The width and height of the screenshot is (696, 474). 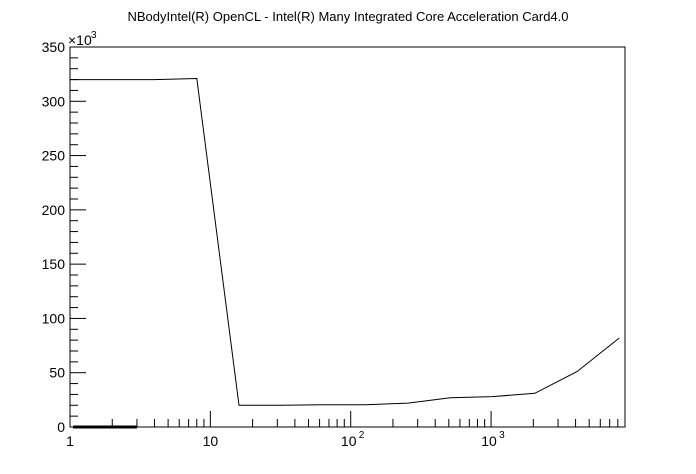 I want to click on x-tick-base: 1, so click(x=70, y=441).